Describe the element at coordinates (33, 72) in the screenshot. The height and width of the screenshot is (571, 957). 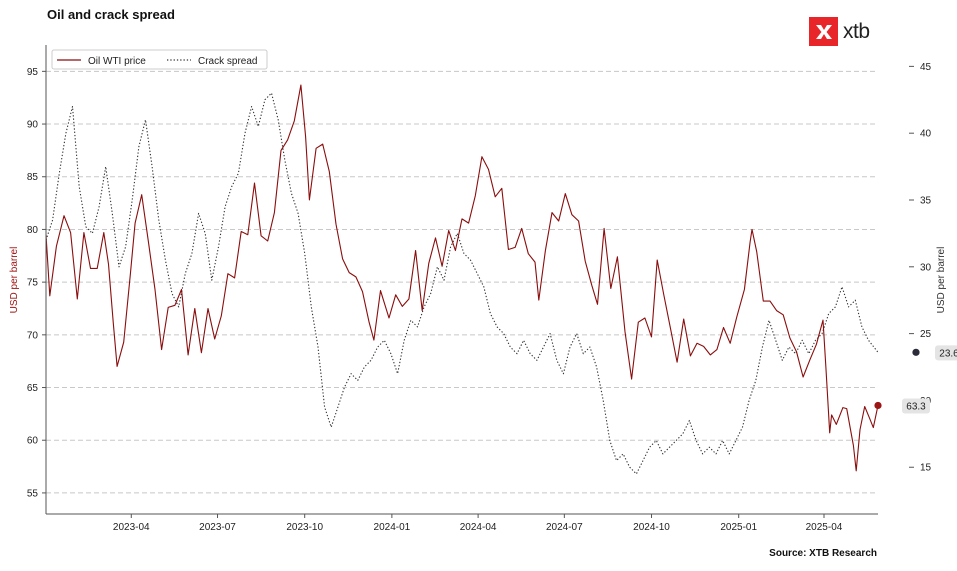
I see `left-tick-label: 95` at that location.